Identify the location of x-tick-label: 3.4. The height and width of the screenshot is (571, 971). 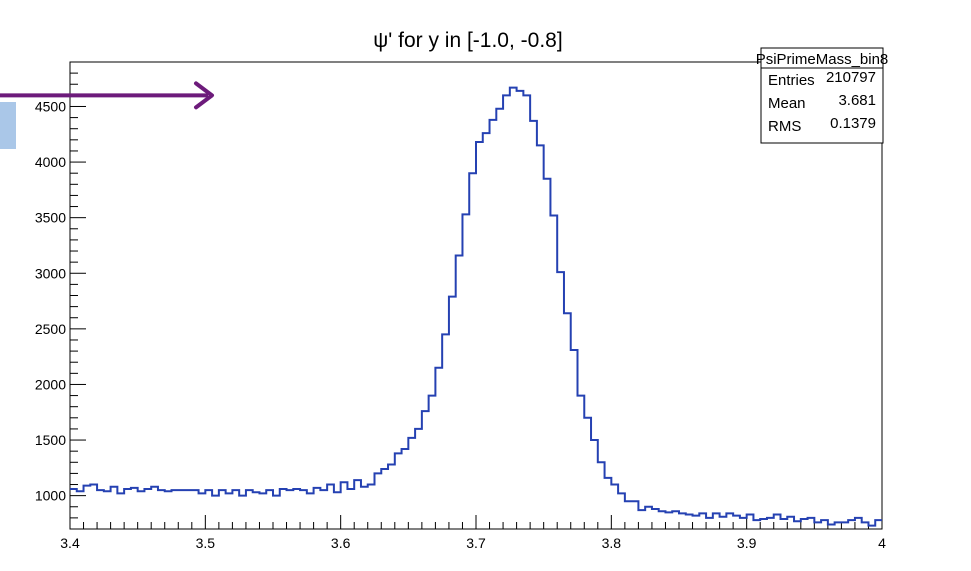
(70, 543).